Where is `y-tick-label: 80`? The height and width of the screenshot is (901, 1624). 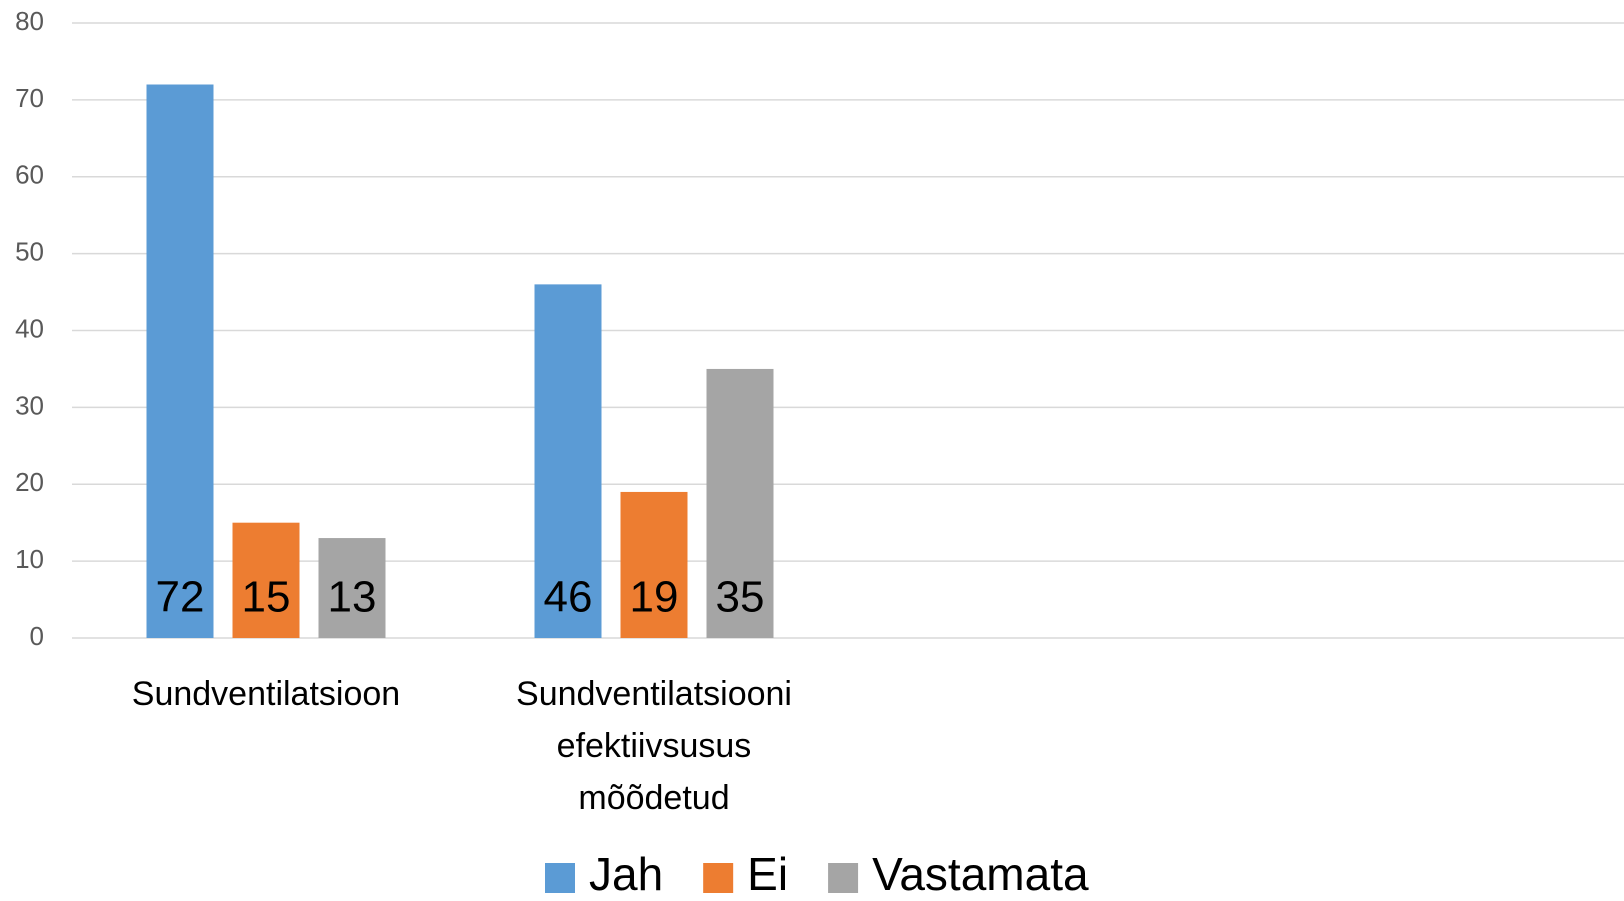
y-tick-label: 80 is located at coordinates (29, 21).